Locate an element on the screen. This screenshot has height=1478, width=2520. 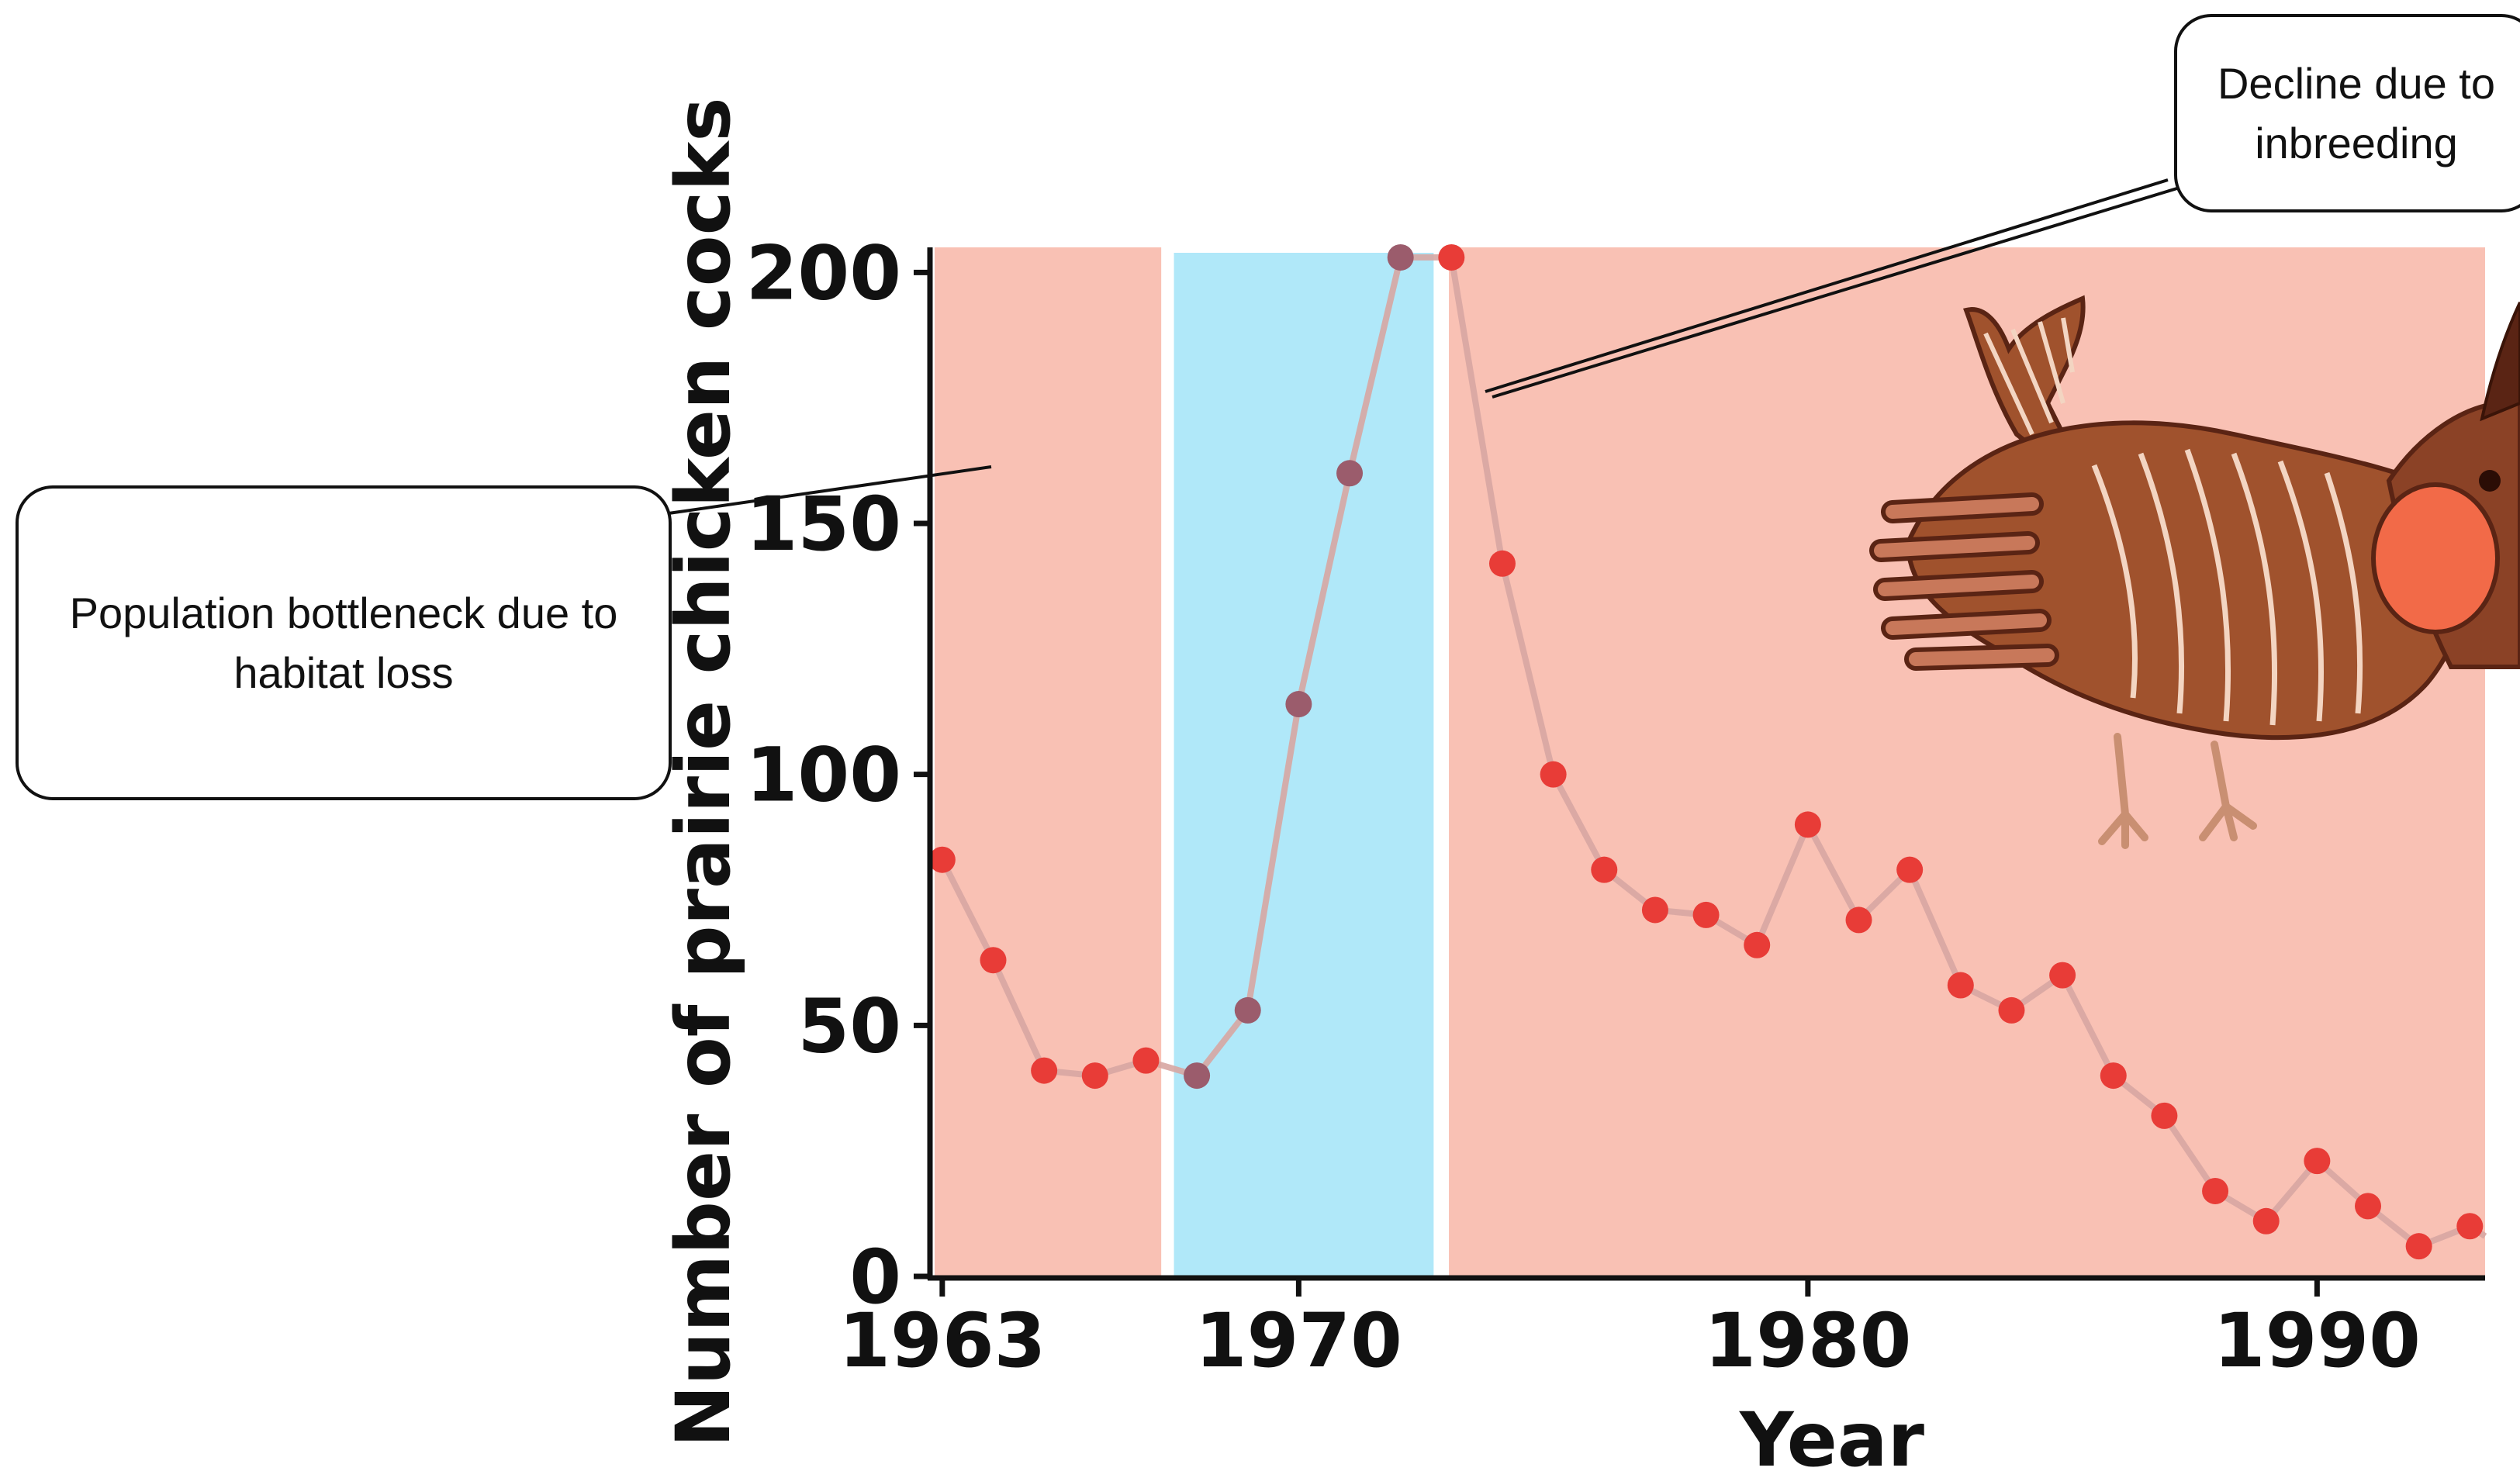
data-point-1974 is located at coordinates (1502, 564).